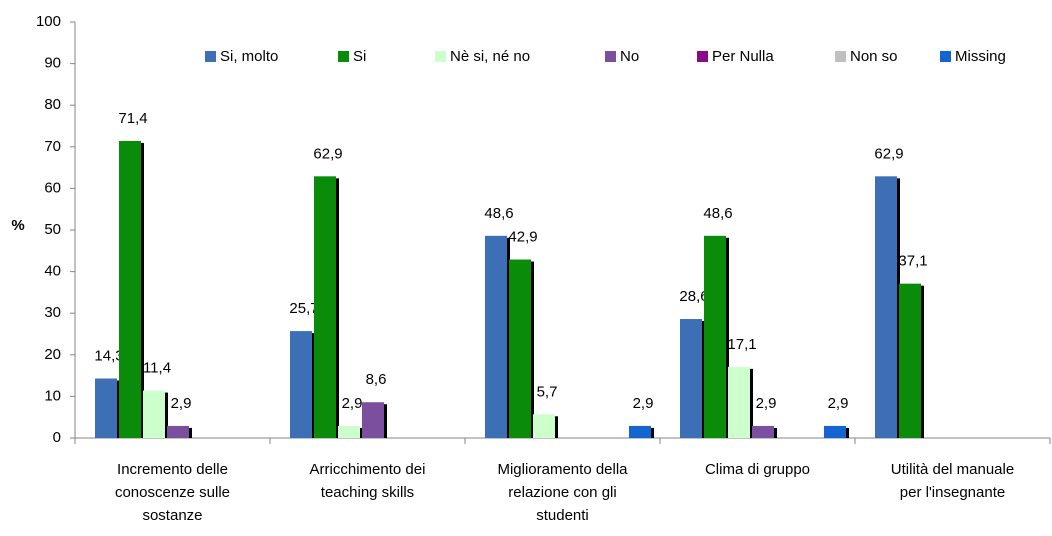 The image size is (1052, 536). I want to click on data-label: 25,7, so click(303, 308).